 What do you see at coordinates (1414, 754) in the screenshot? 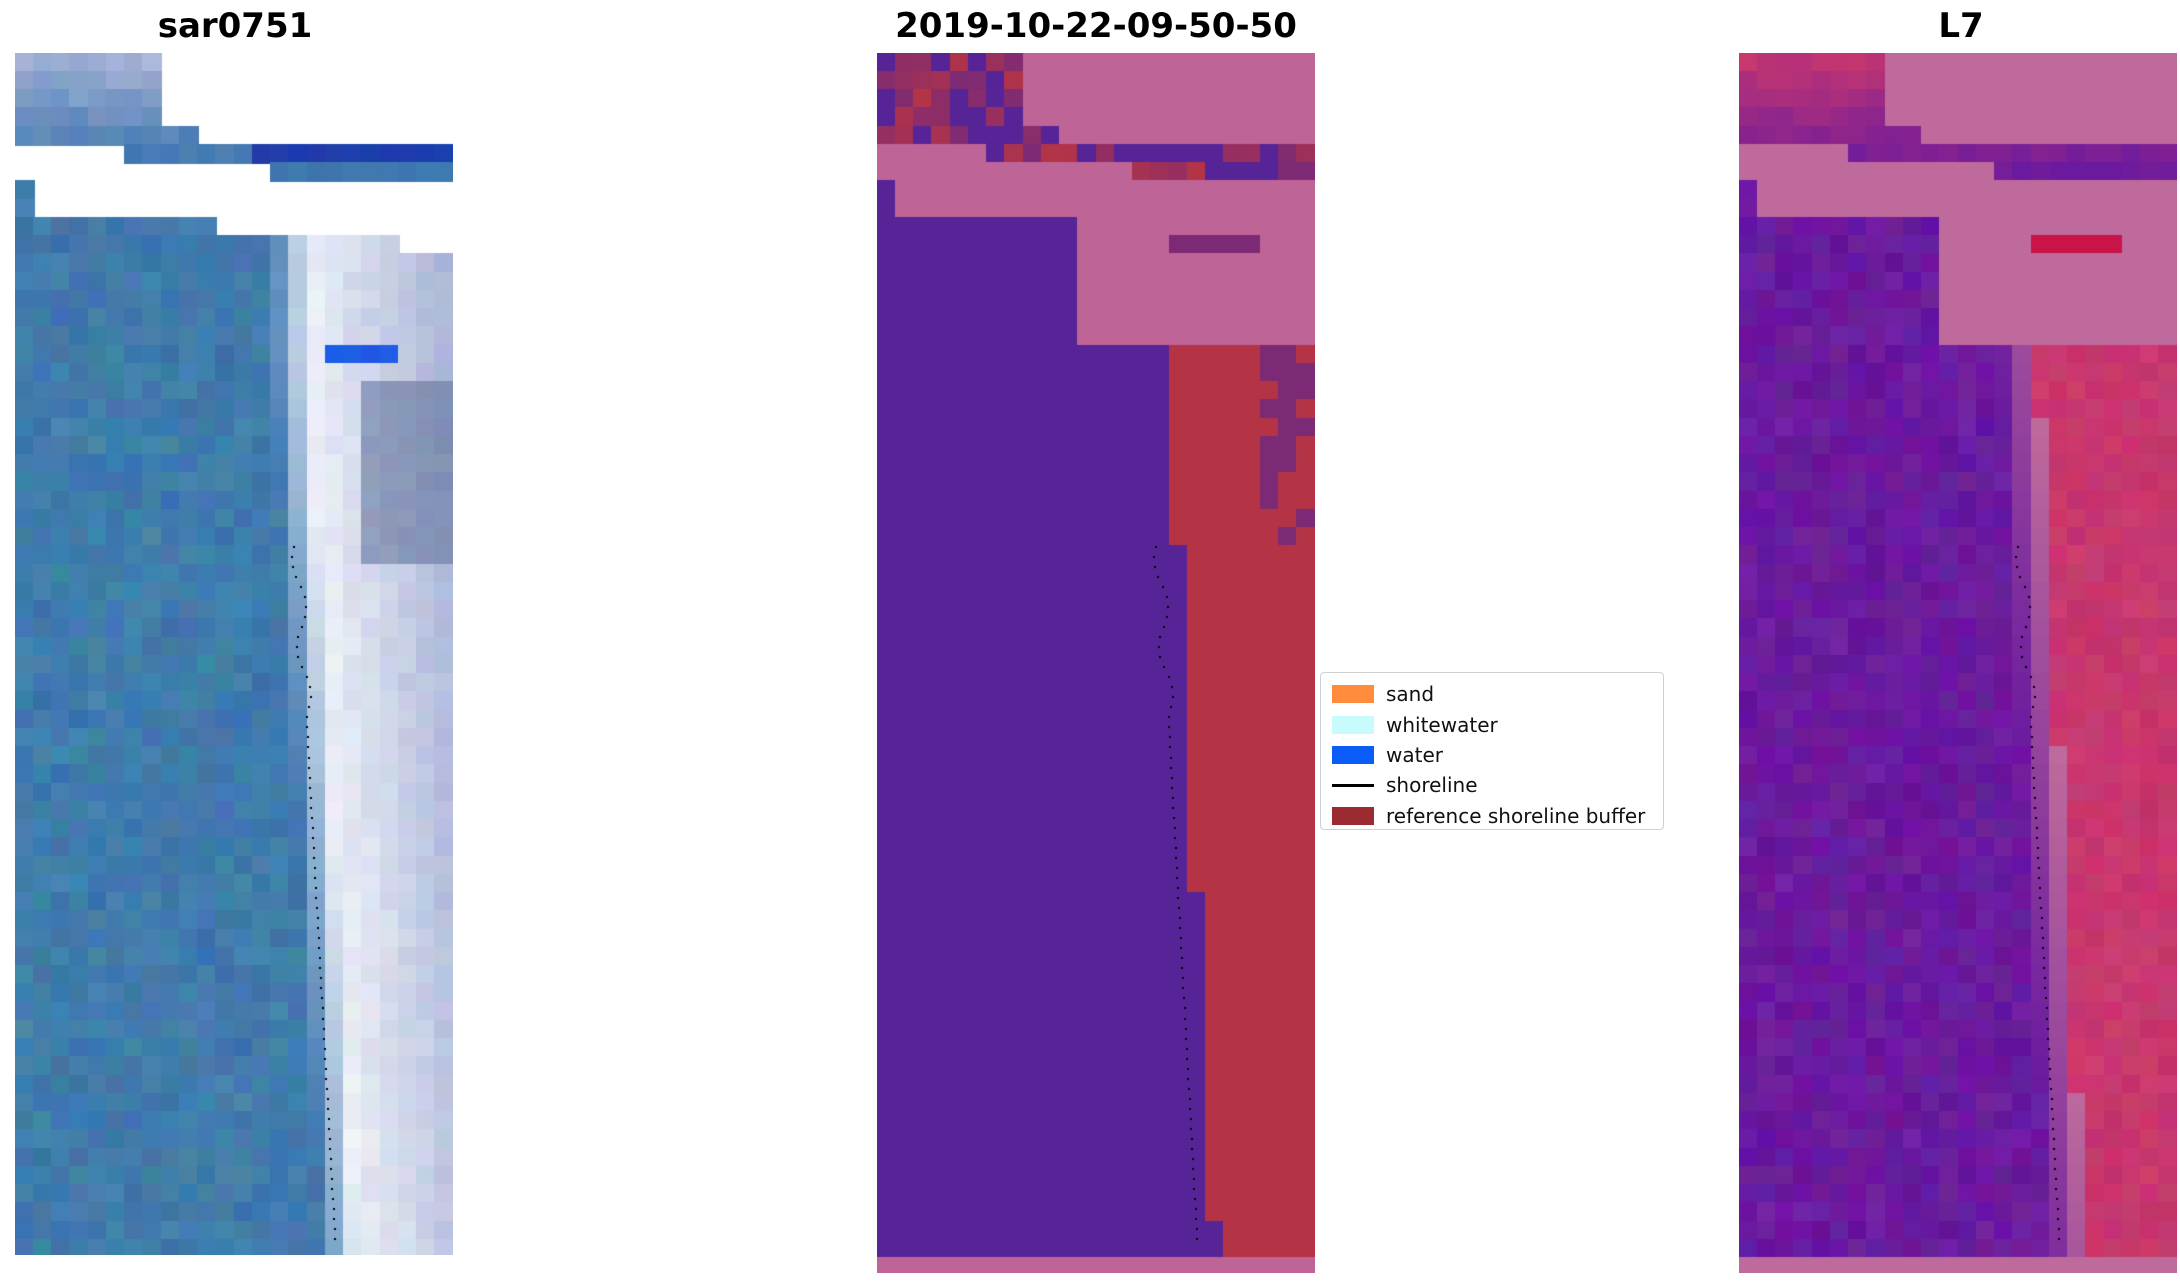
I see `legend-label: water` at bounding box center [1414, 754].